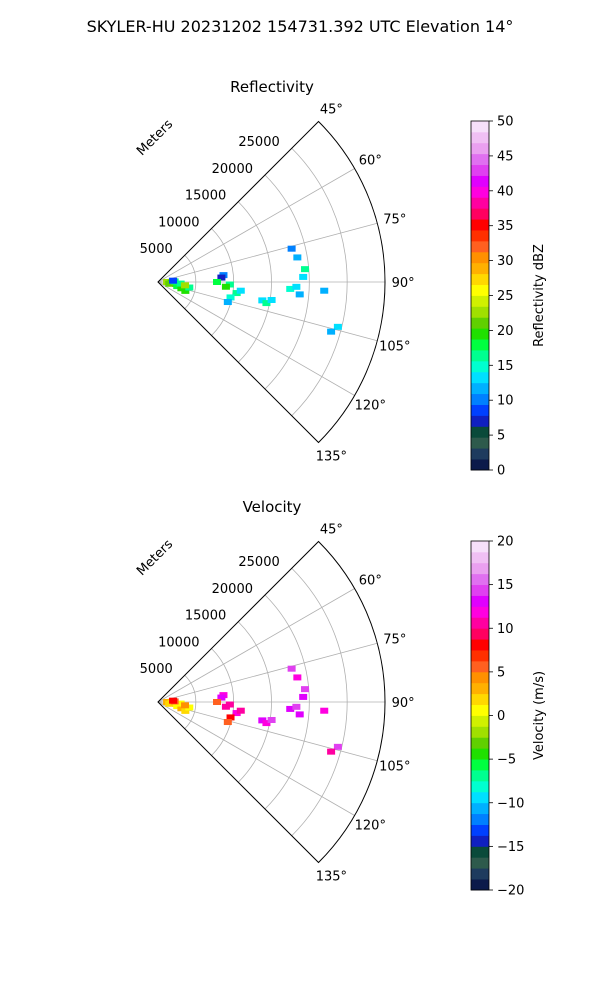  Describe the element at coordinates (394, 640) in the screenshot. I see `azimuth-tick-label: 75°` at that location.